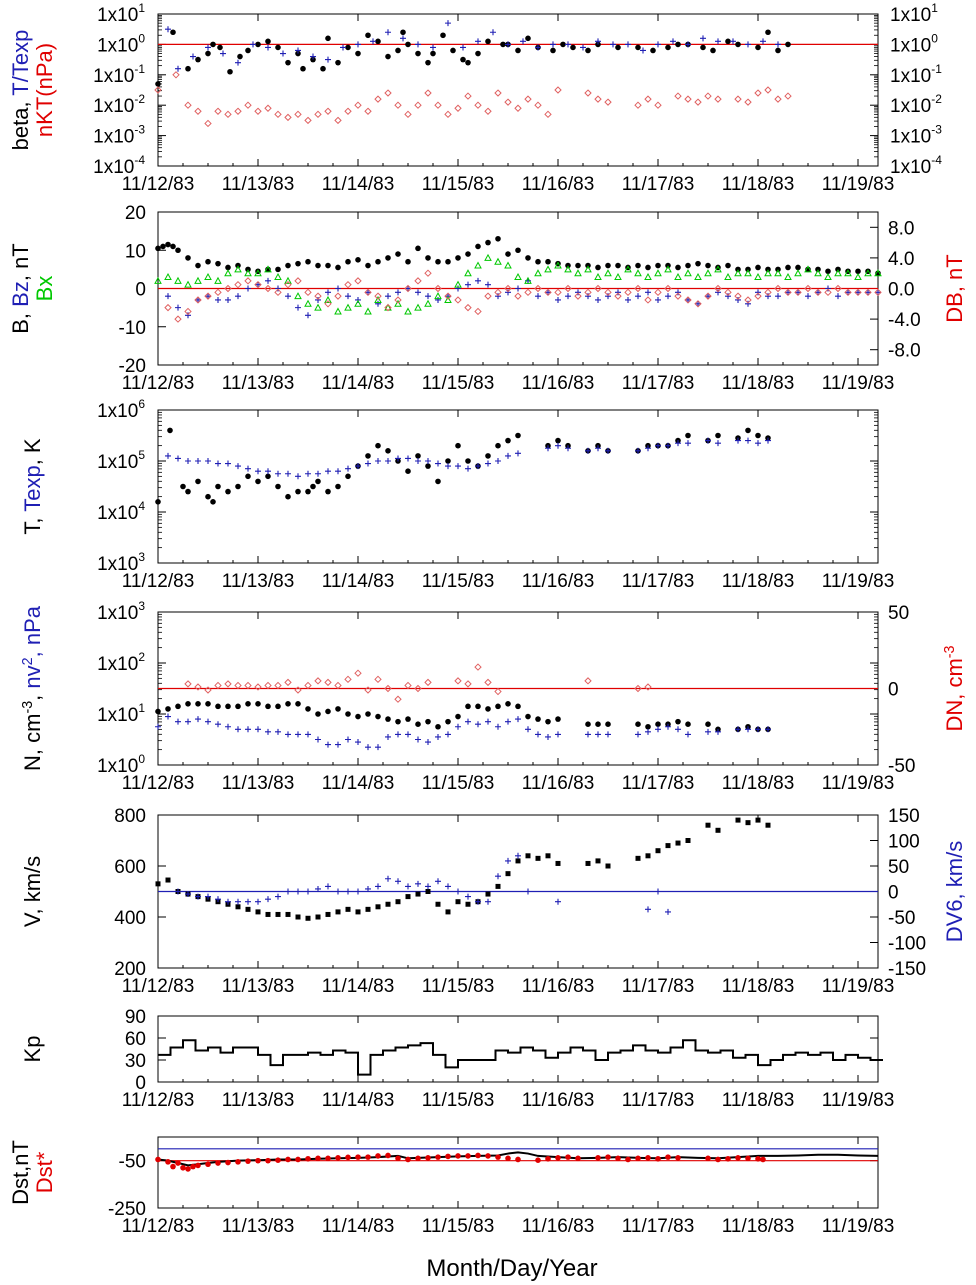  Describe the element at coordinates (907, 969) in the screenshot. I see `y-tick-label-right: -150` at that location.